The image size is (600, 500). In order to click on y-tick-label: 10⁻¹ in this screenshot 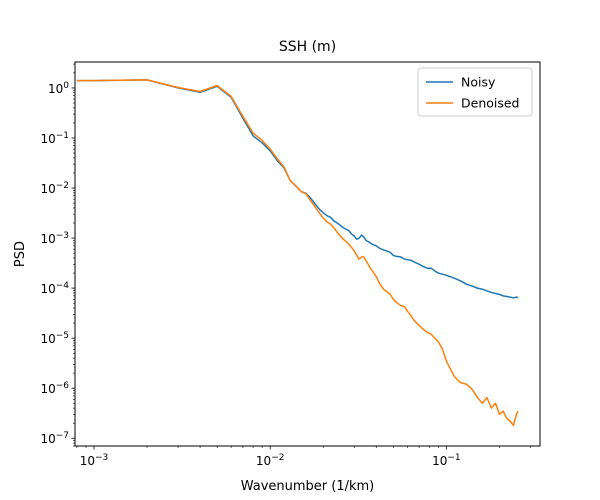, I will do `click(54, 138)`.